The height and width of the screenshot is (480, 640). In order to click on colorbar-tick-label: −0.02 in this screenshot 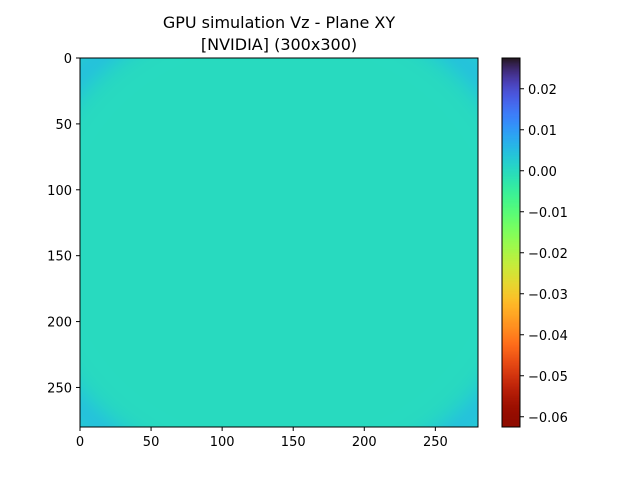, I will do `click(548, 254)`.